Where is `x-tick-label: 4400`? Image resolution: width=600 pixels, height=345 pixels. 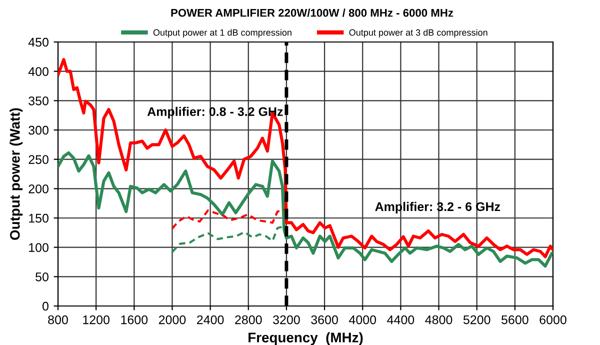
x-tick-label: 4400 is located at coordinates (400, 319).